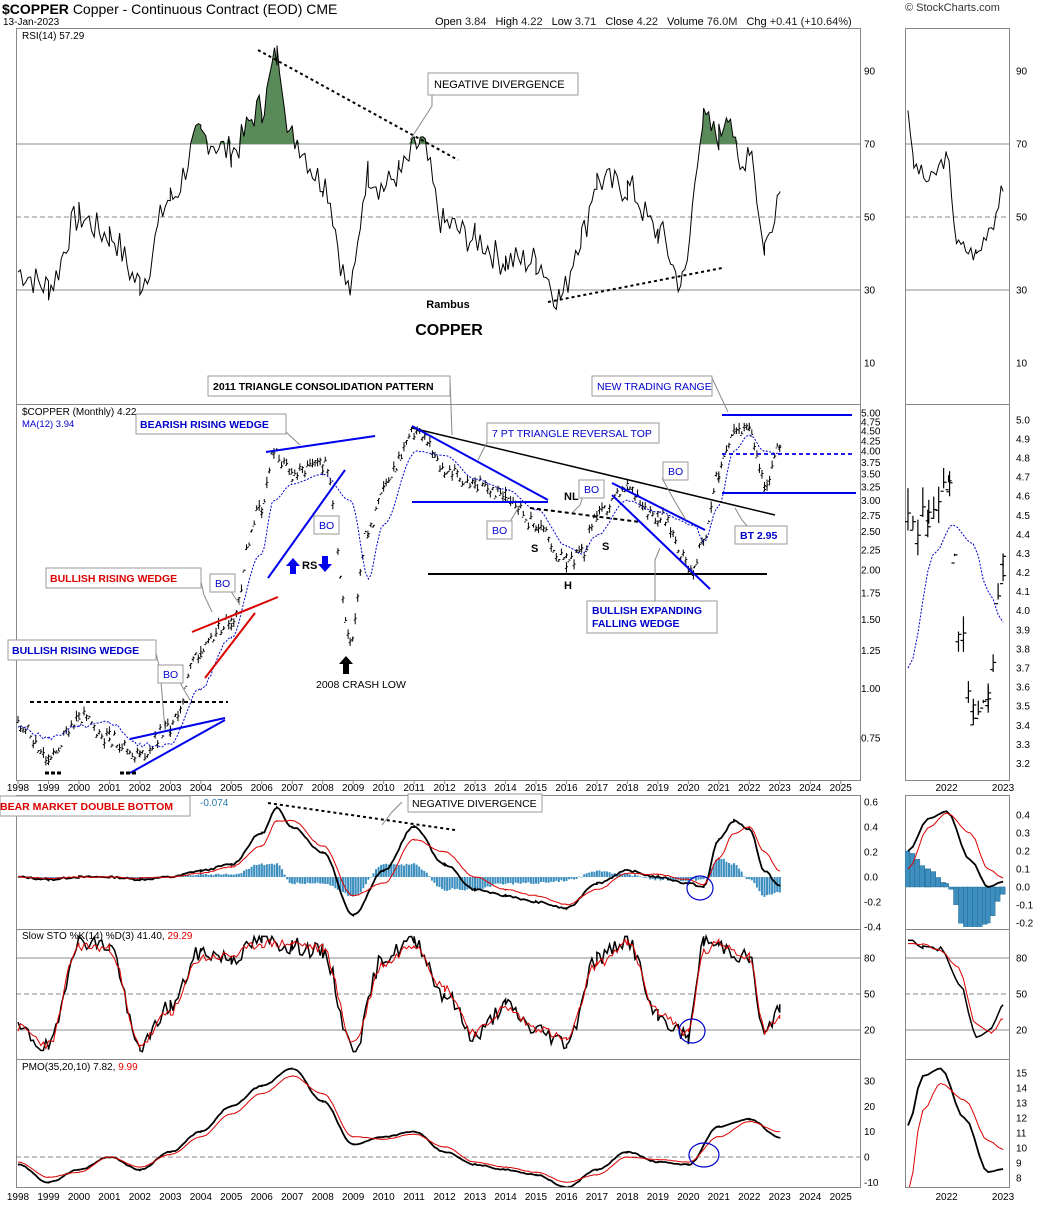  I want to click on pmo-tick-label: -10, so click(871, 1183).